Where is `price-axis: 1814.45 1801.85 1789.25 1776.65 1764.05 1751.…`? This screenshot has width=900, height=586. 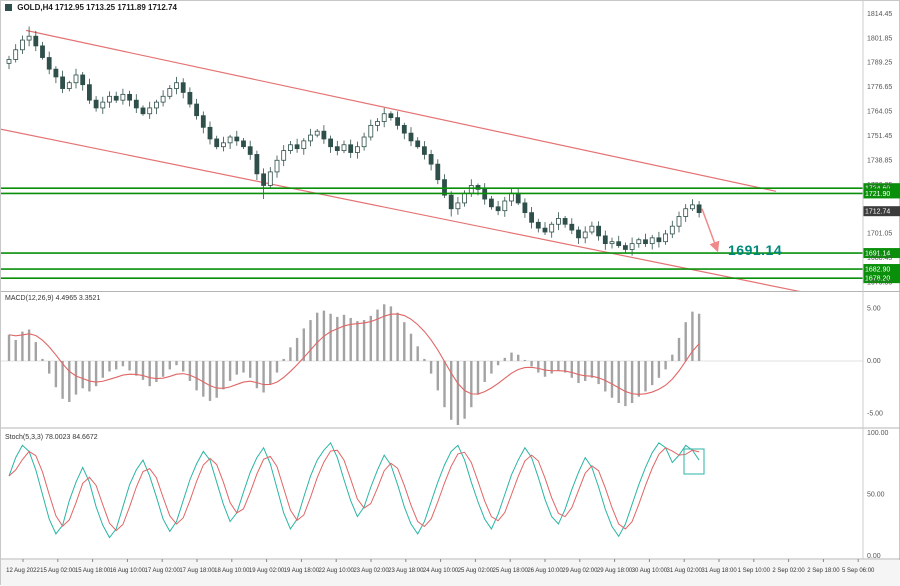 price-axis: 1814.45 1801.85 1789.25 1776.65 1764.05 1751.… is located at coordinates (881, 149).